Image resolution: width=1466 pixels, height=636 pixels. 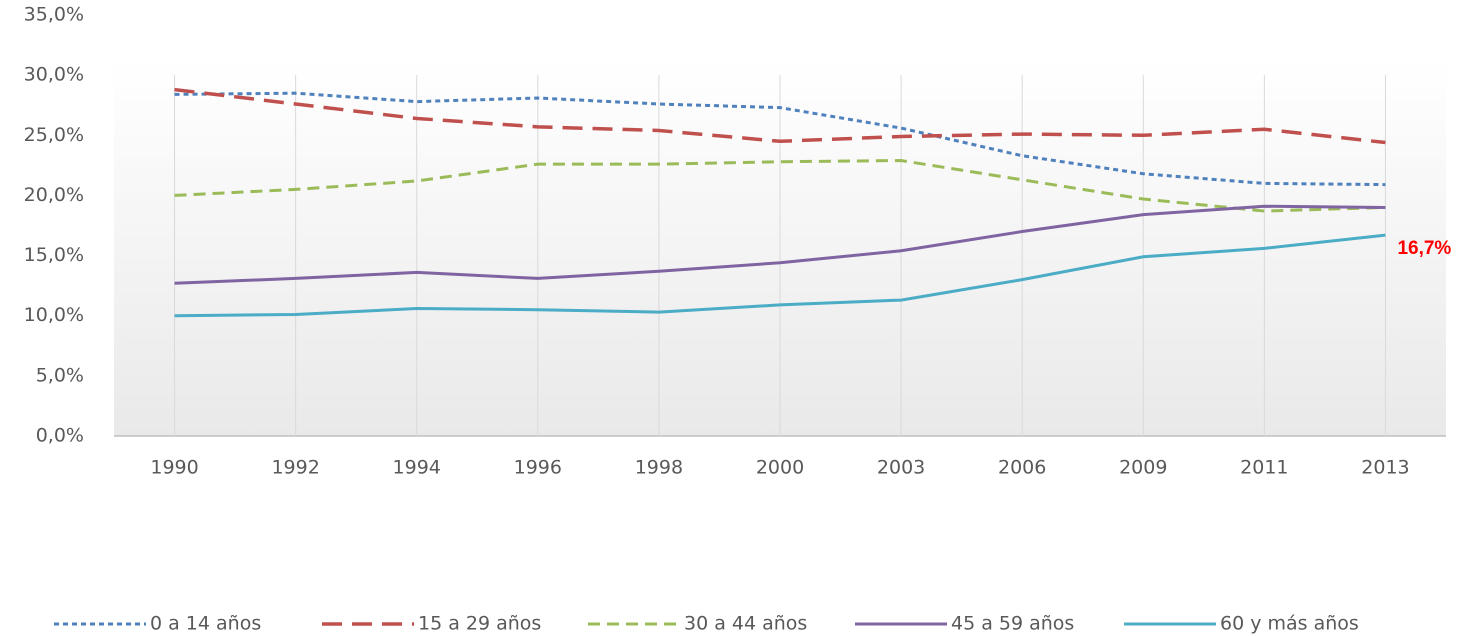 I want to click on x-tick-label: 2000, so click(x=780, y=468).